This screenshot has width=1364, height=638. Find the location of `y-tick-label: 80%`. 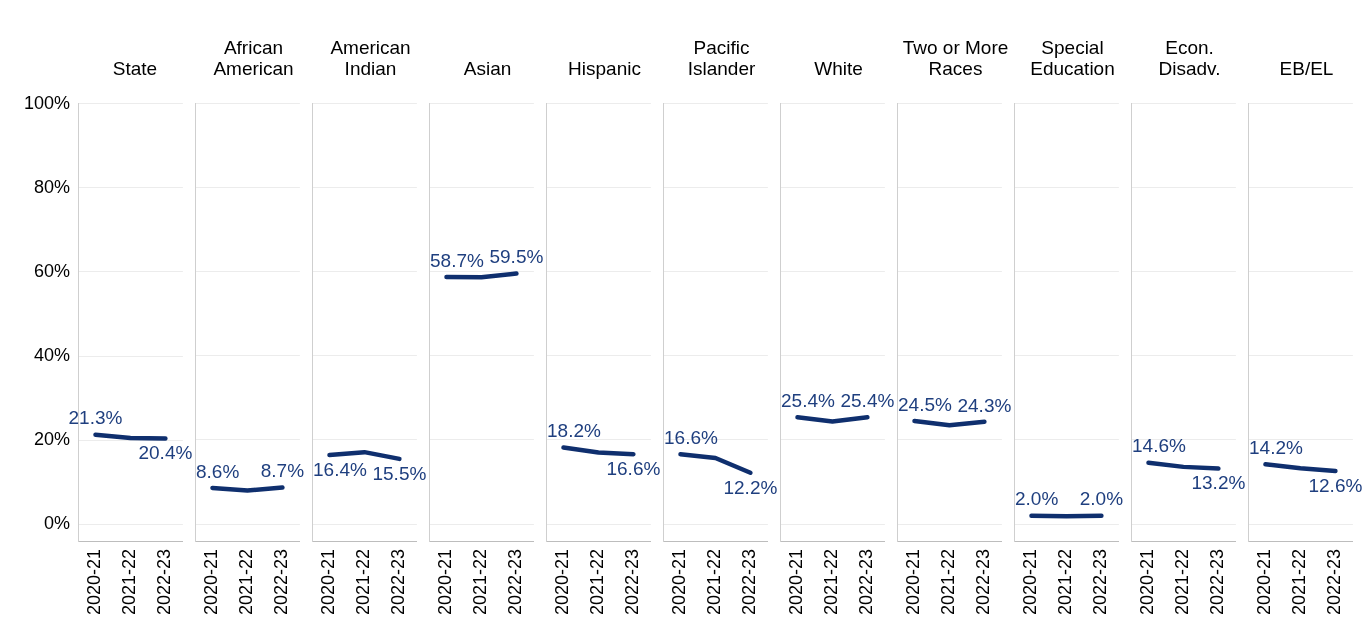

y-tick-label: 80% is located at coordinates (51, 186).